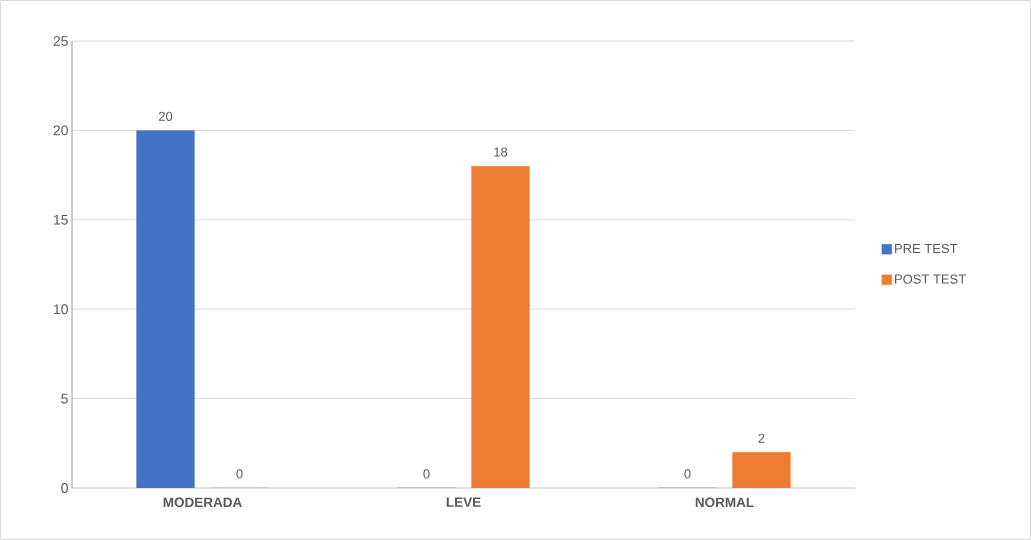 The image size is (1031, 540). I want to click on y-tick-label: 5, so click(64, 398).